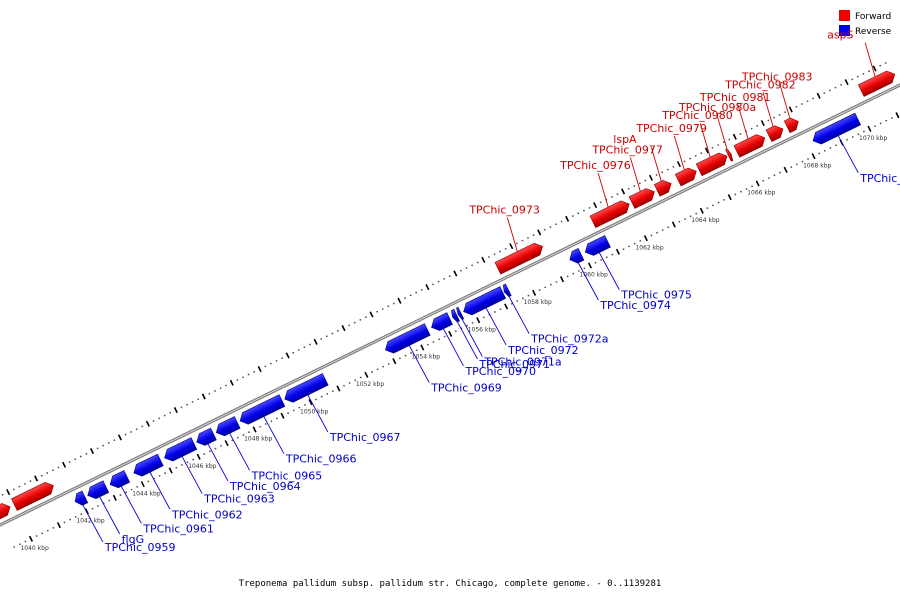 This screenshot has height=600, width=900. I want to click on gene-tpchic-0980a, so click(730, 155).